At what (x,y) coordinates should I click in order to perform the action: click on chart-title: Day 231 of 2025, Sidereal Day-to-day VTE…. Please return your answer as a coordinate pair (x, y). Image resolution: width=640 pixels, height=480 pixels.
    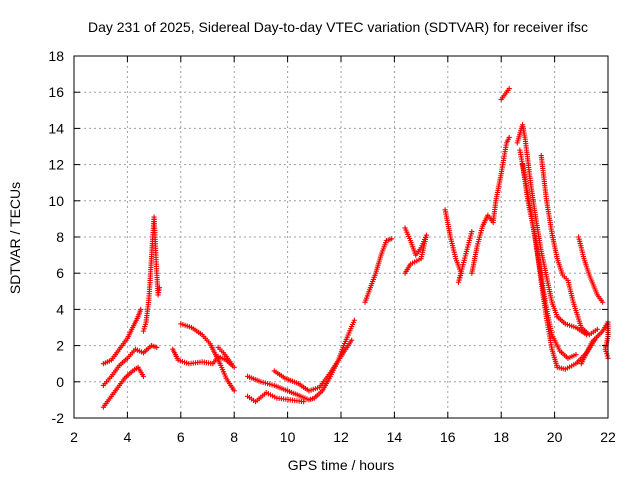
    Looking at the image, I should click on (338, 27).